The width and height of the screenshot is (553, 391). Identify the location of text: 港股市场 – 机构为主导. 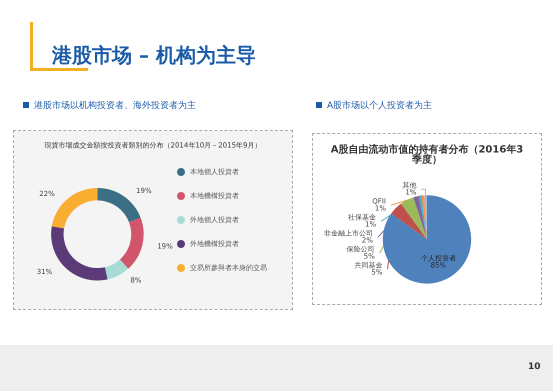
(154, 55).